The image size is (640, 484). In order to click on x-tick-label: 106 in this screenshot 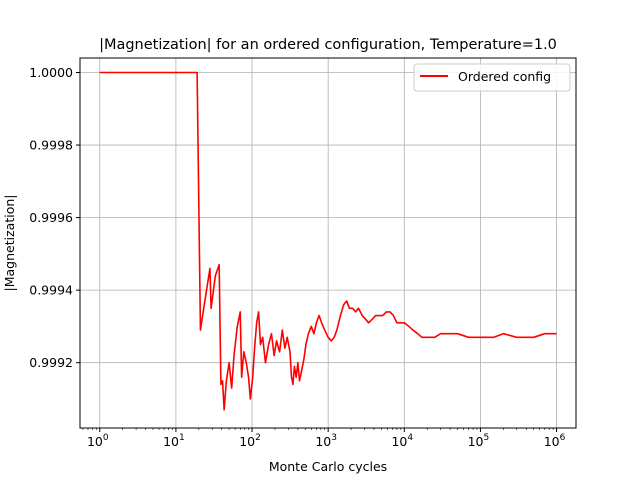, I will do `click(555, 441)`.